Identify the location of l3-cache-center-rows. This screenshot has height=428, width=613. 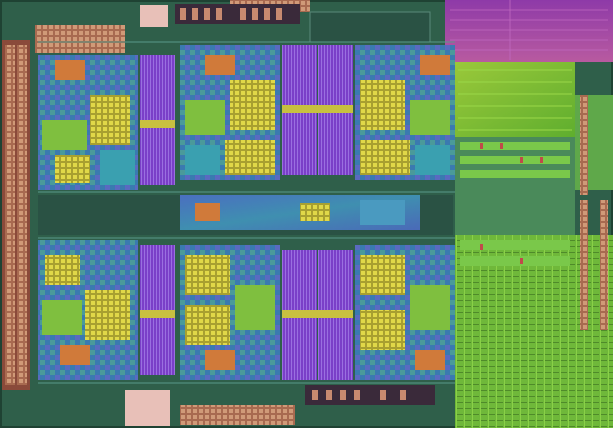
(515, 204).